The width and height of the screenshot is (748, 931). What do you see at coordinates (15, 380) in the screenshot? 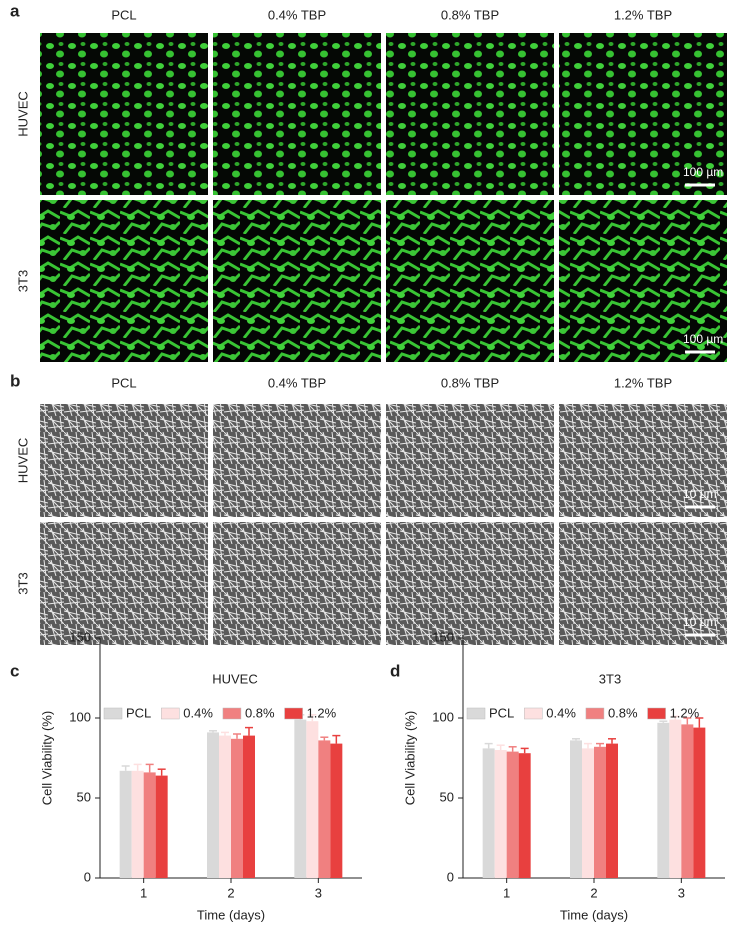
I see `panel-label: b` at bounding box center [15, 380].